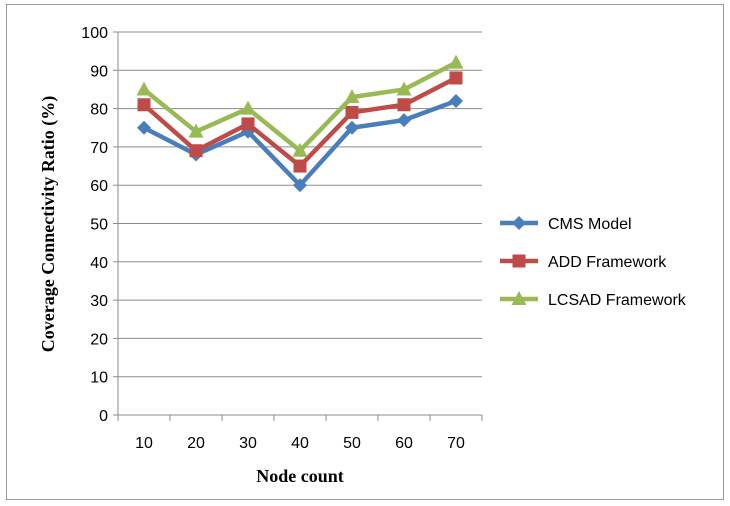 The height and width of the screenshot is (506, 730). I want to click on series-group, so click(300, 123).